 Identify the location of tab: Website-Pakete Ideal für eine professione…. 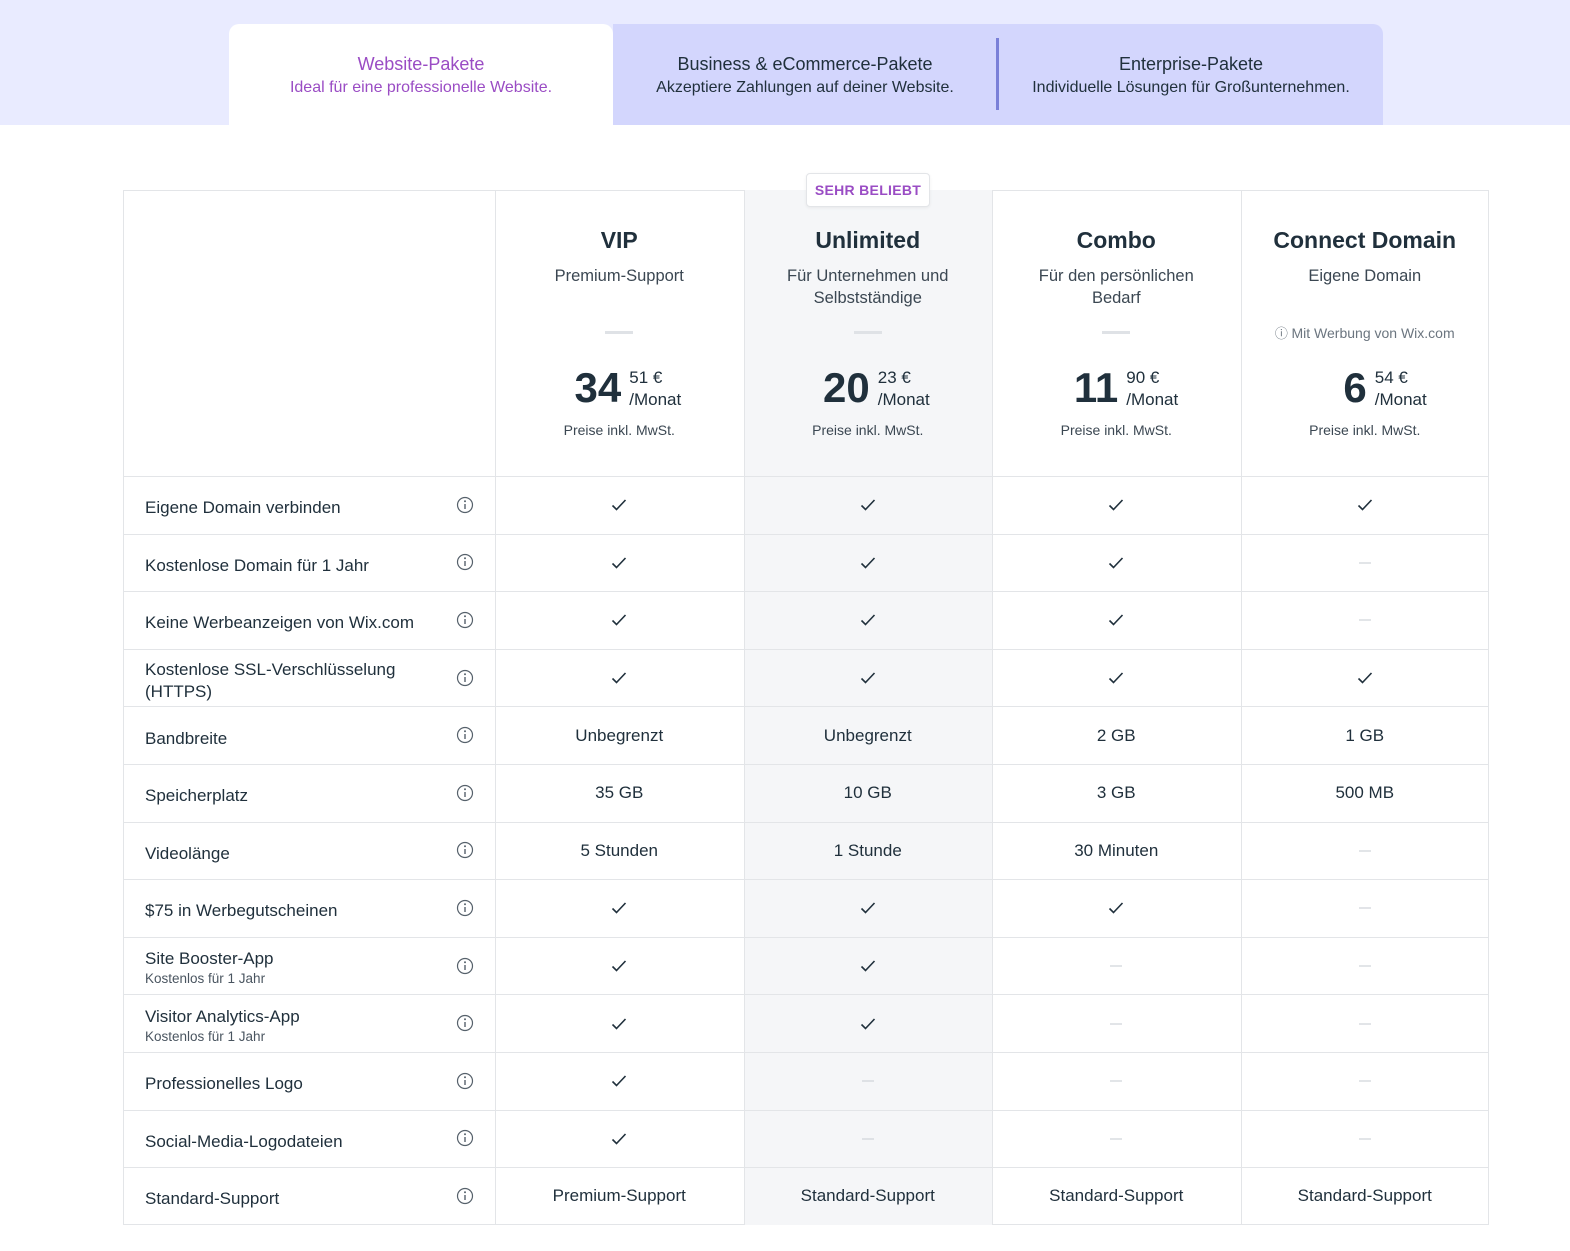
(421, 74).